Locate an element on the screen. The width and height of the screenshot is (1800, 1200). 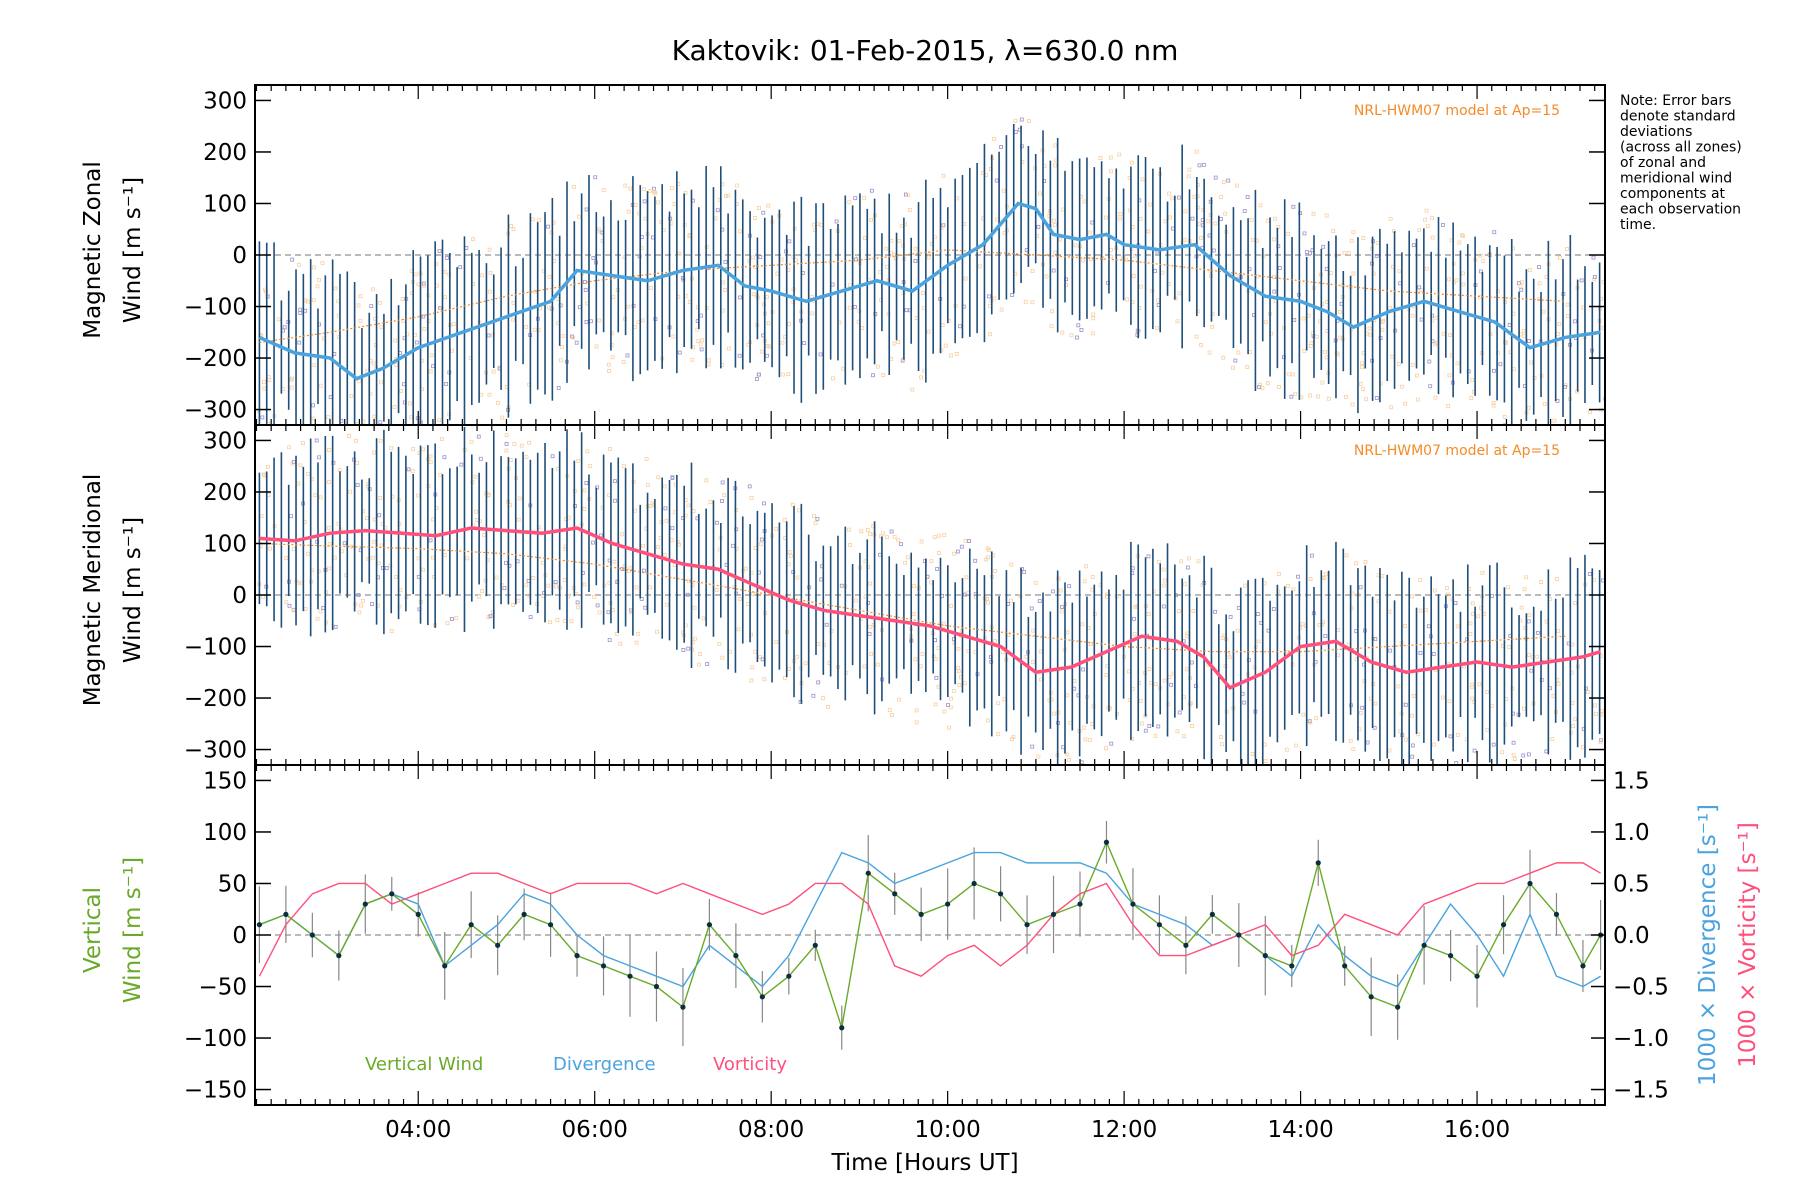
model-label: NRL-HWM07 model at Ap=15 is located at coordinates (1457, 451).